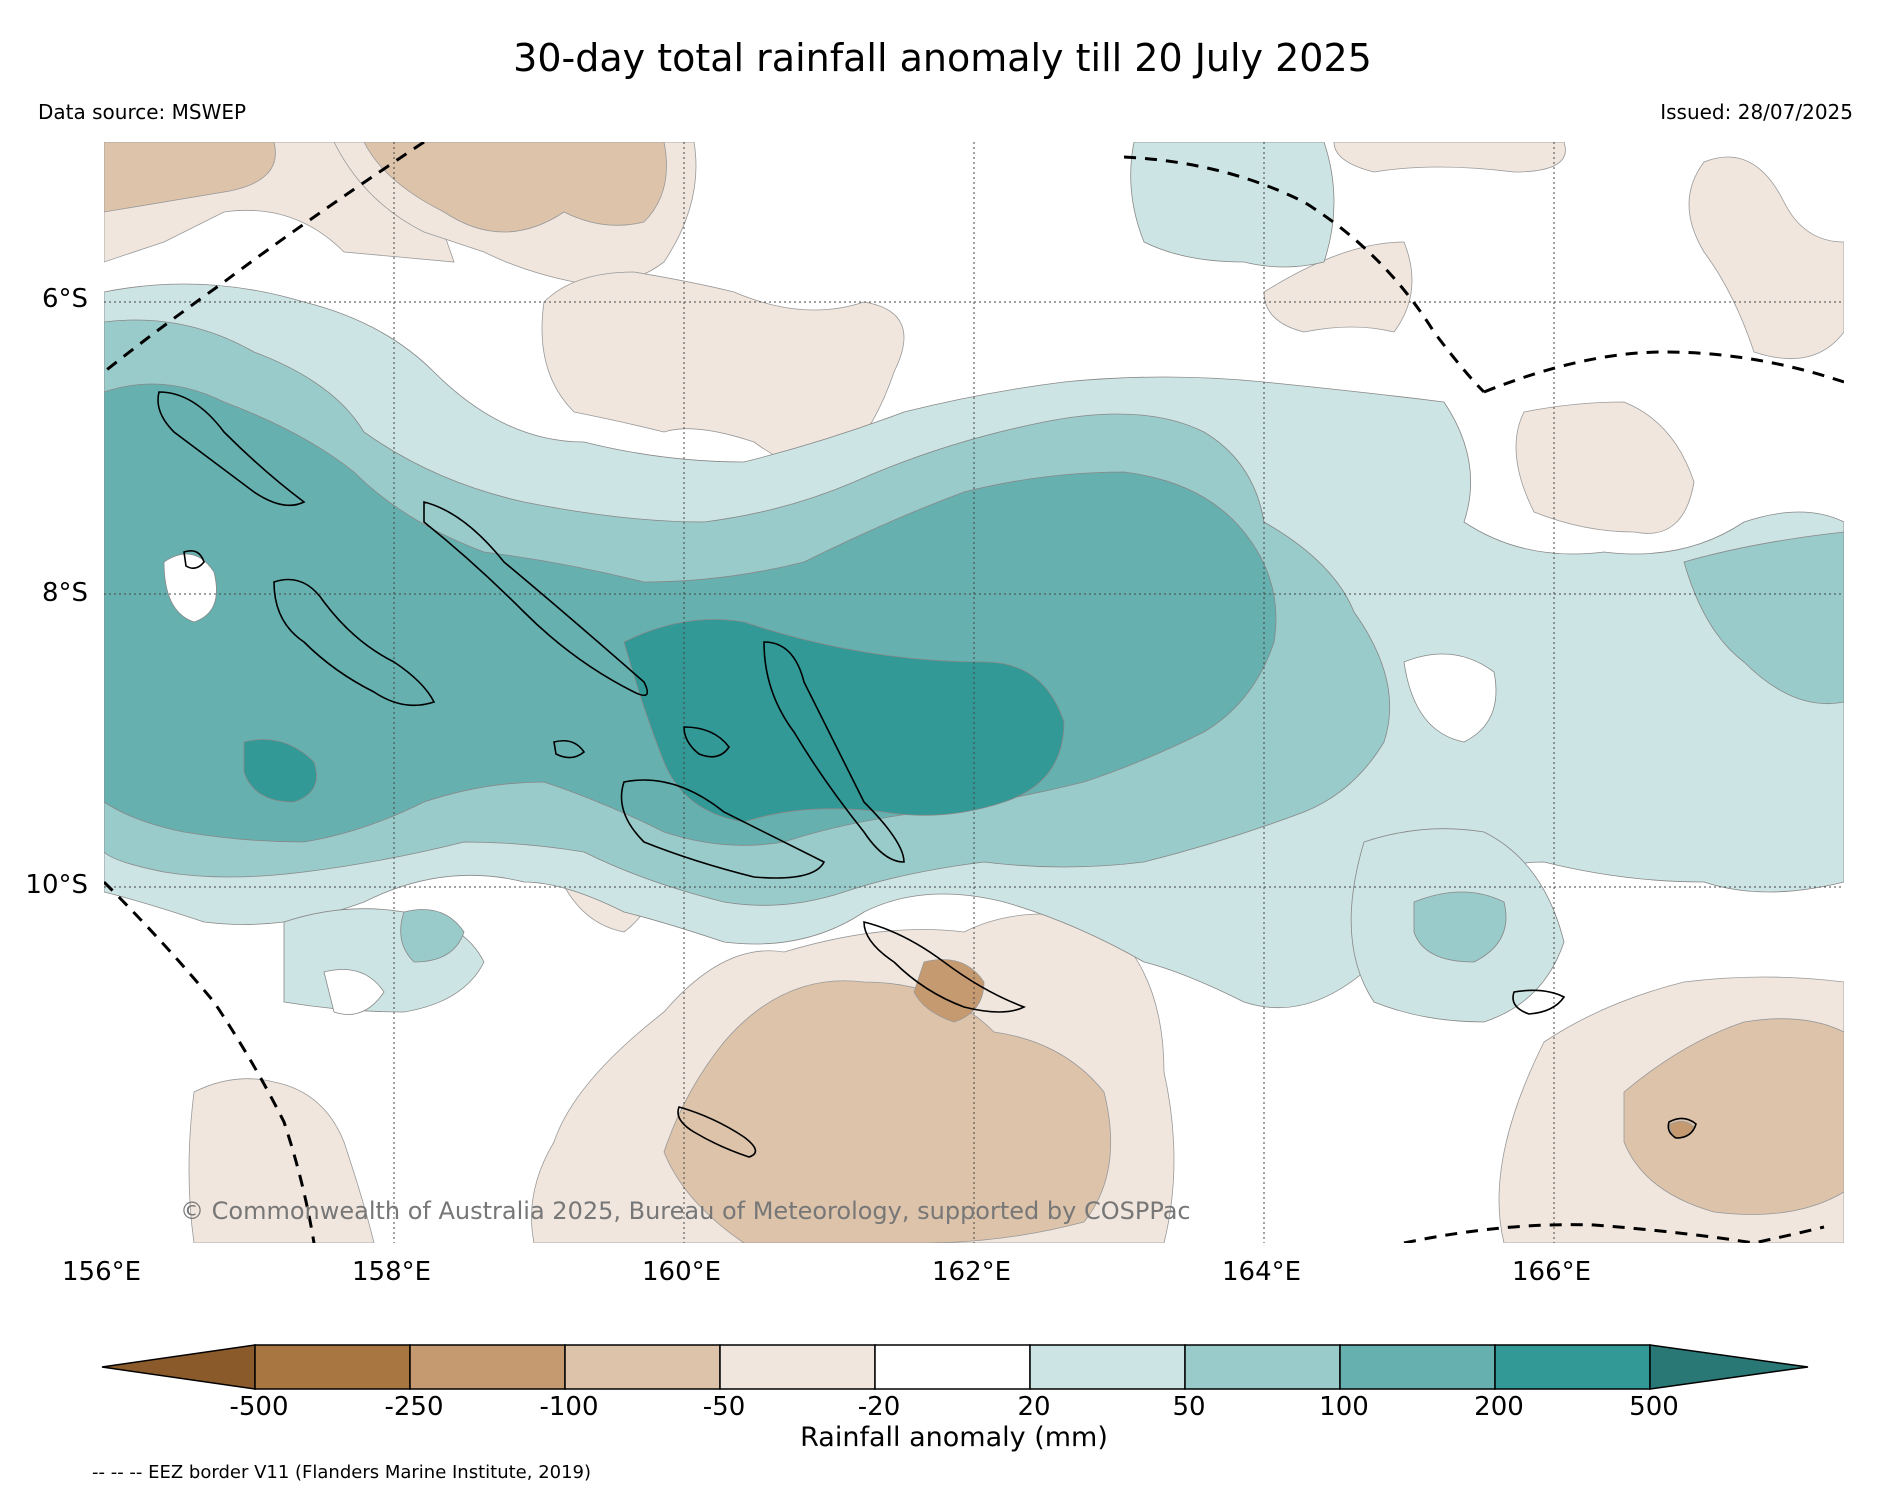  Describe the element at coordinates (887, 1111) in the screenshot. I see `dry-region-south-center-strong` at that location.